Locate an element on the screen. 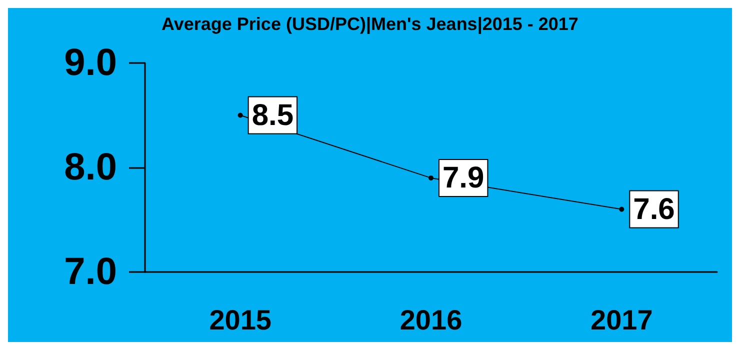 This screenshot has height=350, width=740. y-tick-label: 7.0 is located at coordinates (90, 272).